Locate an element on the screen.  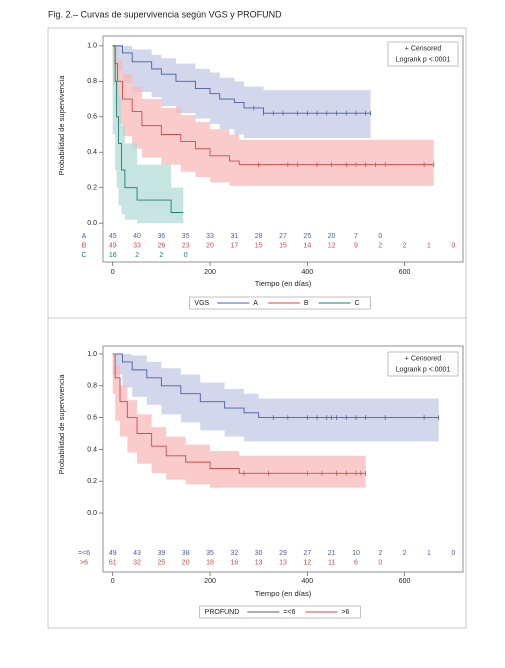
at-risk-count: 13 is located at coordinates (283, 562).